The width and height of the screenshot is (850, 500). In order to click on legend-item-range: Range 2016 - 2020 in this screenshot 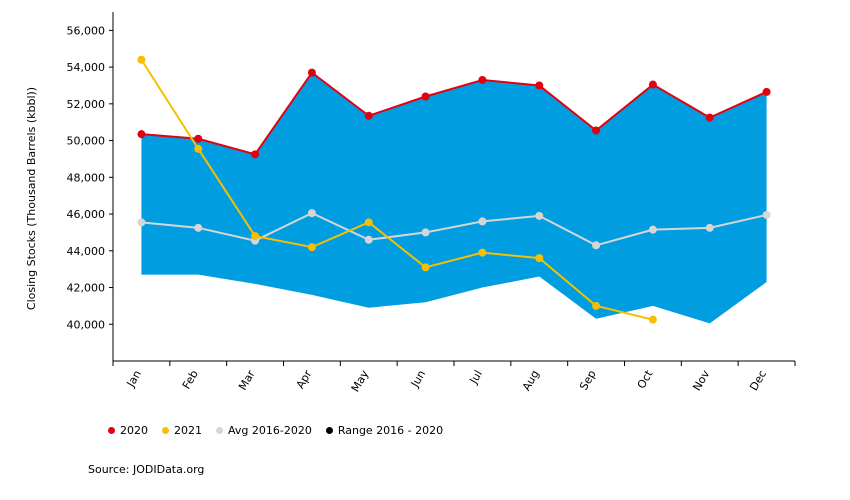, I will do `click(384, 430)`.